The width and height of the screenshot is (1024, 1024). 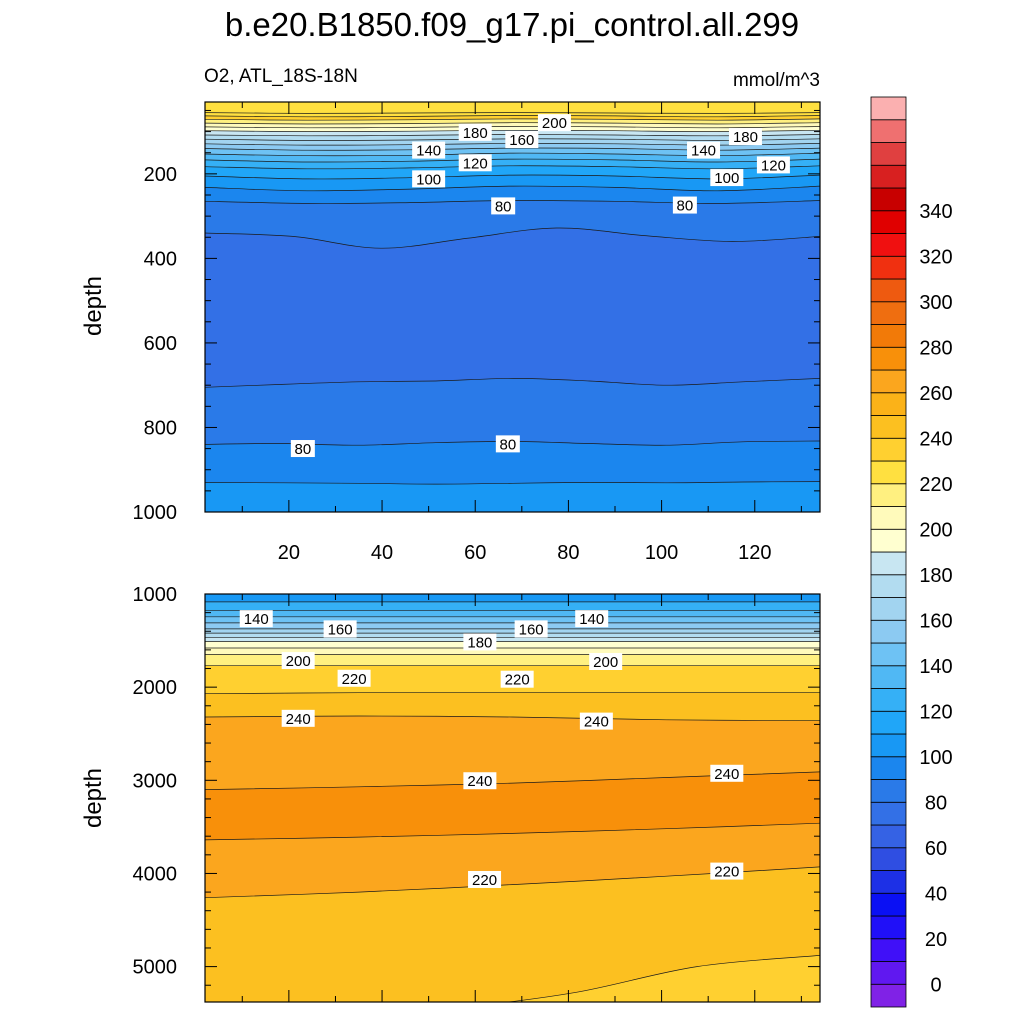 I want to click on y-tick-label: 600, so click(x=160, y=344).